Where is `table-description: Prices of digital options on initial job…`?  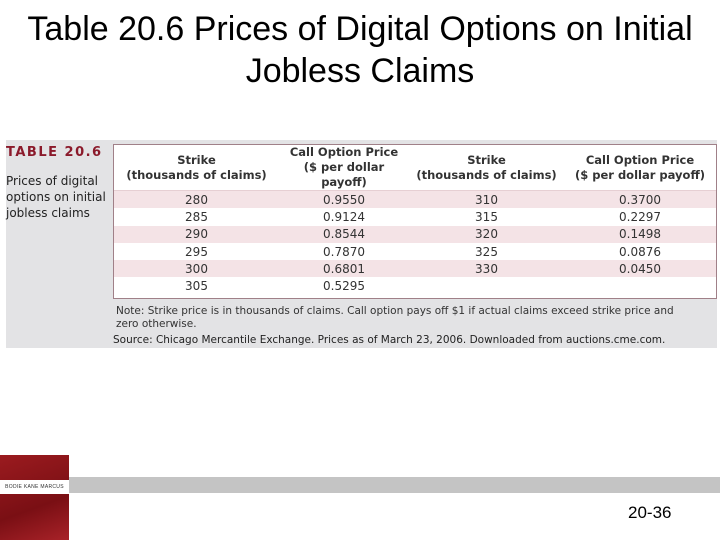 table-description: Prices of digital options on initial job… is located at coordinates (56, 197).